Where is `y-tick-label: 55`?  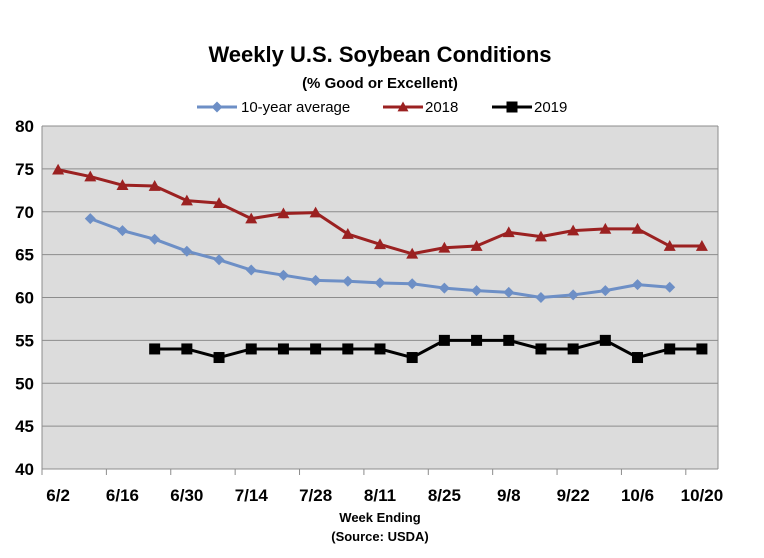 y-tick-label: 55 is located at coordinates (24, 340).